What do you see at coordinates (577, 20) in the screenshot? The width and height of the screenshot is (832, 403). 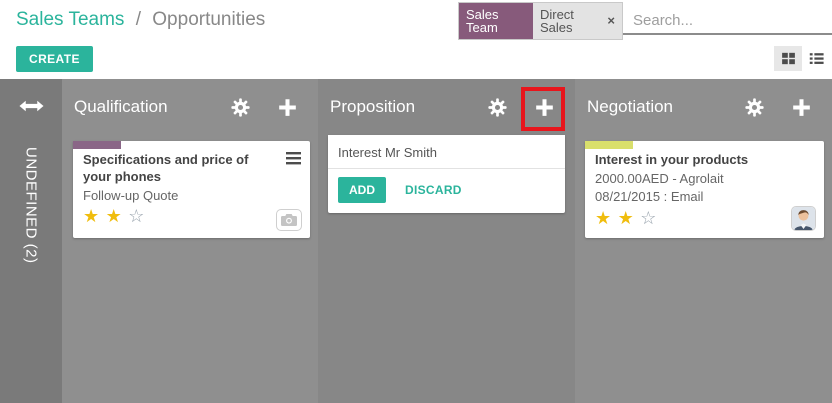 I see `facet-value: Direct Sales ×` at bounding box center [577, 20].